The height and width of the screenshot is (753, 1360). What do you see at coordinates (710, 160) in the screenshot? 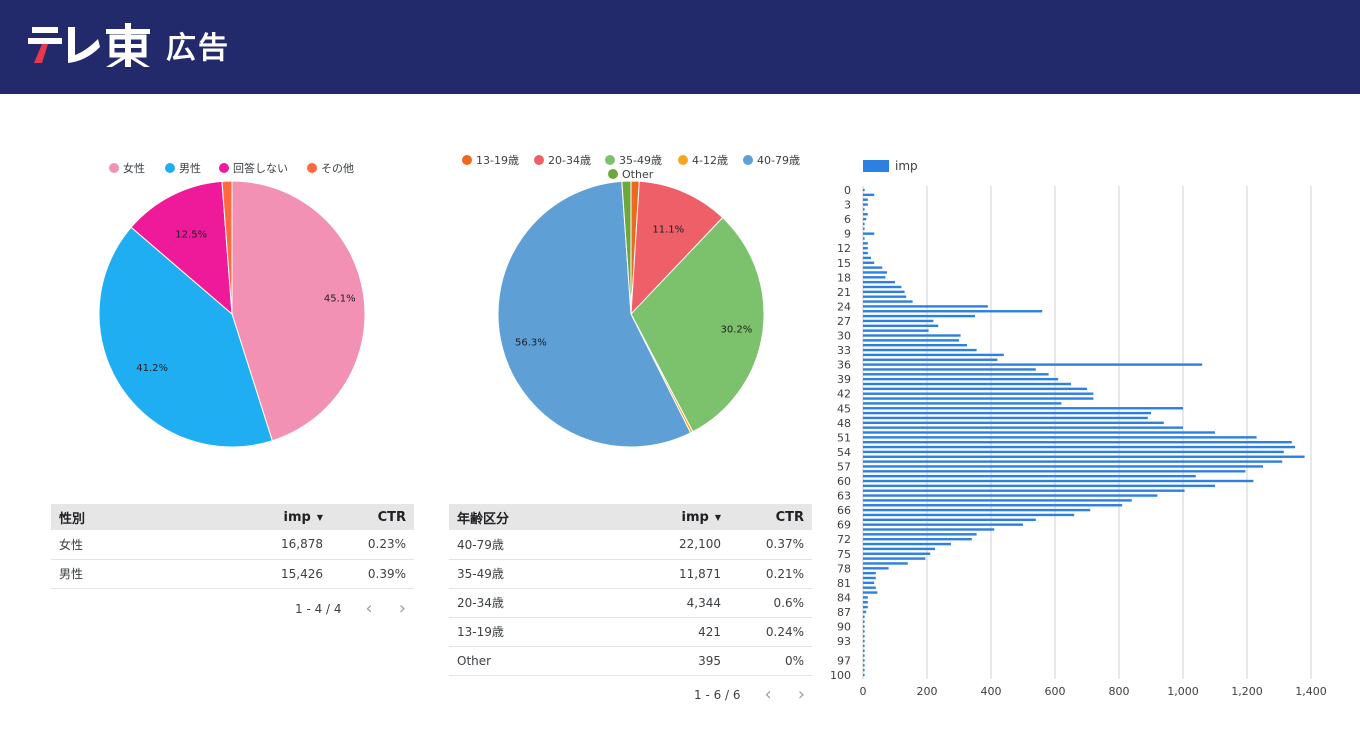
I see `legend-label: 4-12歳` at bounding box center [710, 160].